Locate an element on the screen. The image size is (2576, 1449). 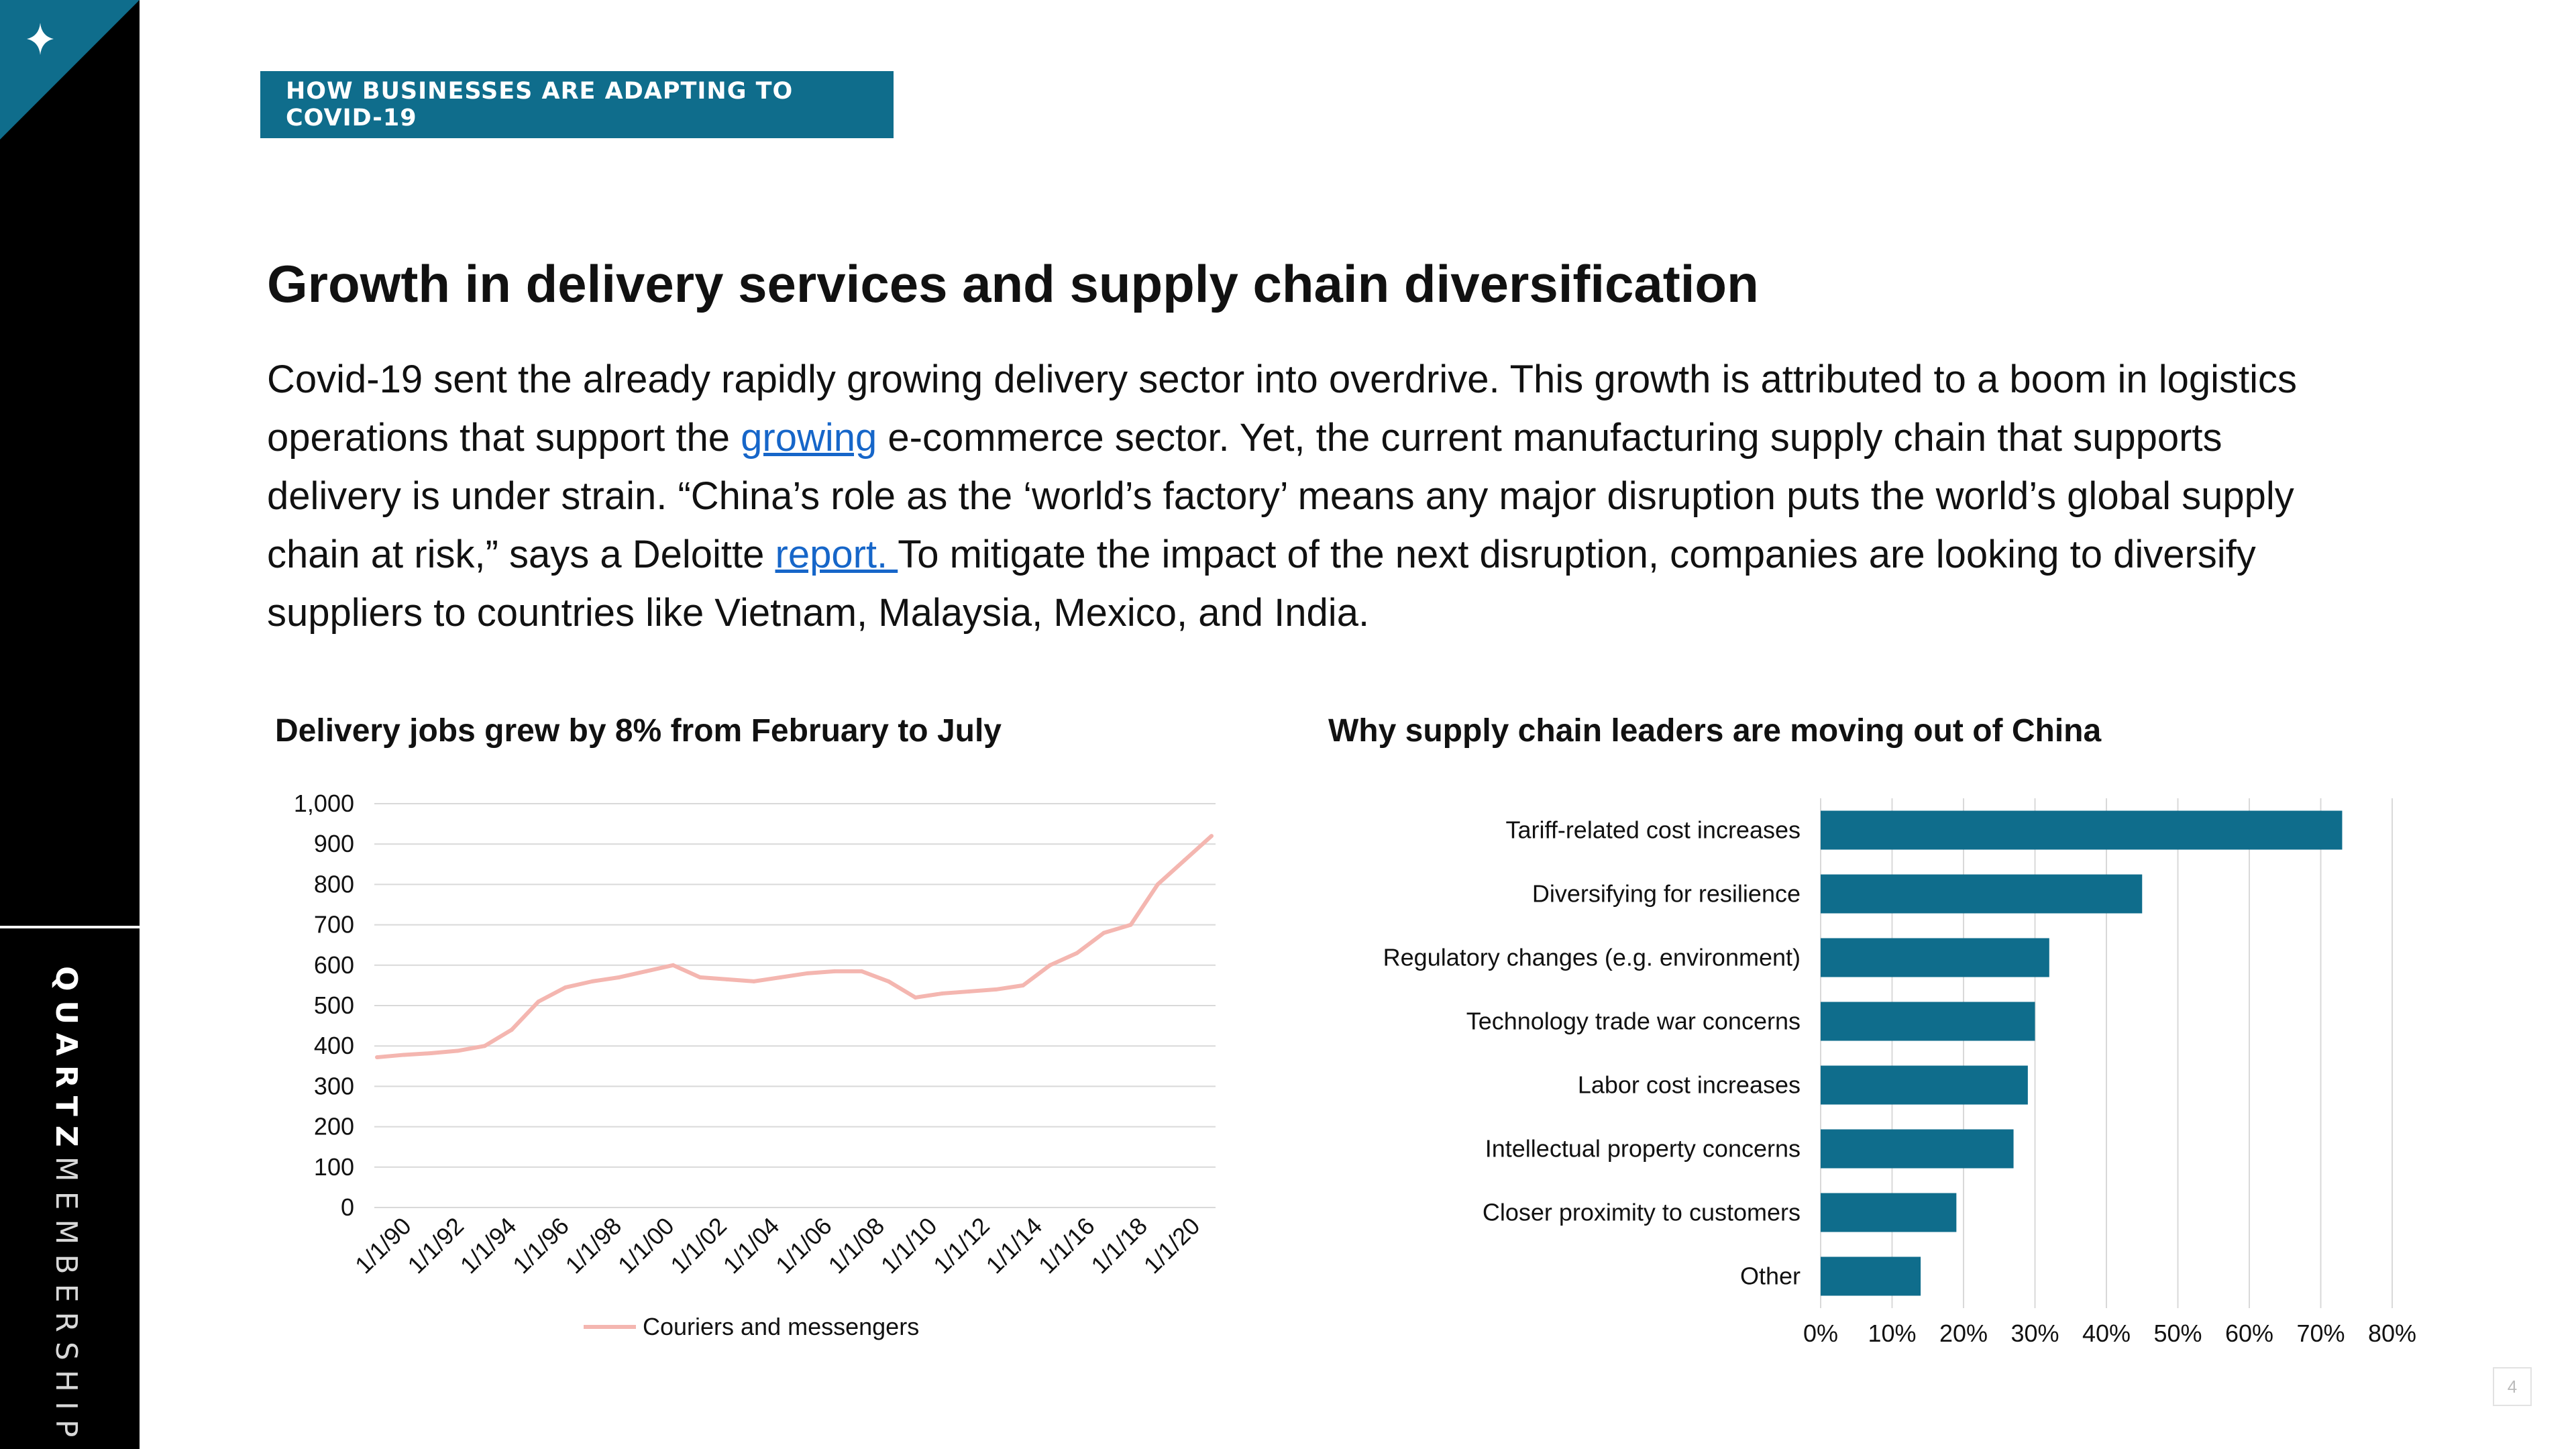
x-tick-label: 1/1/04 is located at coordinates (751, 1245).